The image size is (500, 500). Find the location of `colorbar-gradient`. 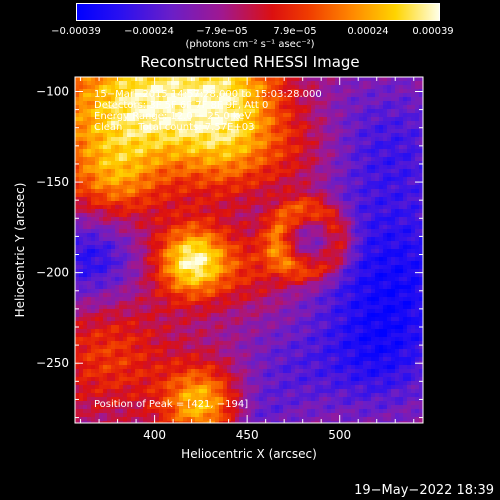

colorbar-gradient is located at coordinates (258, 12).